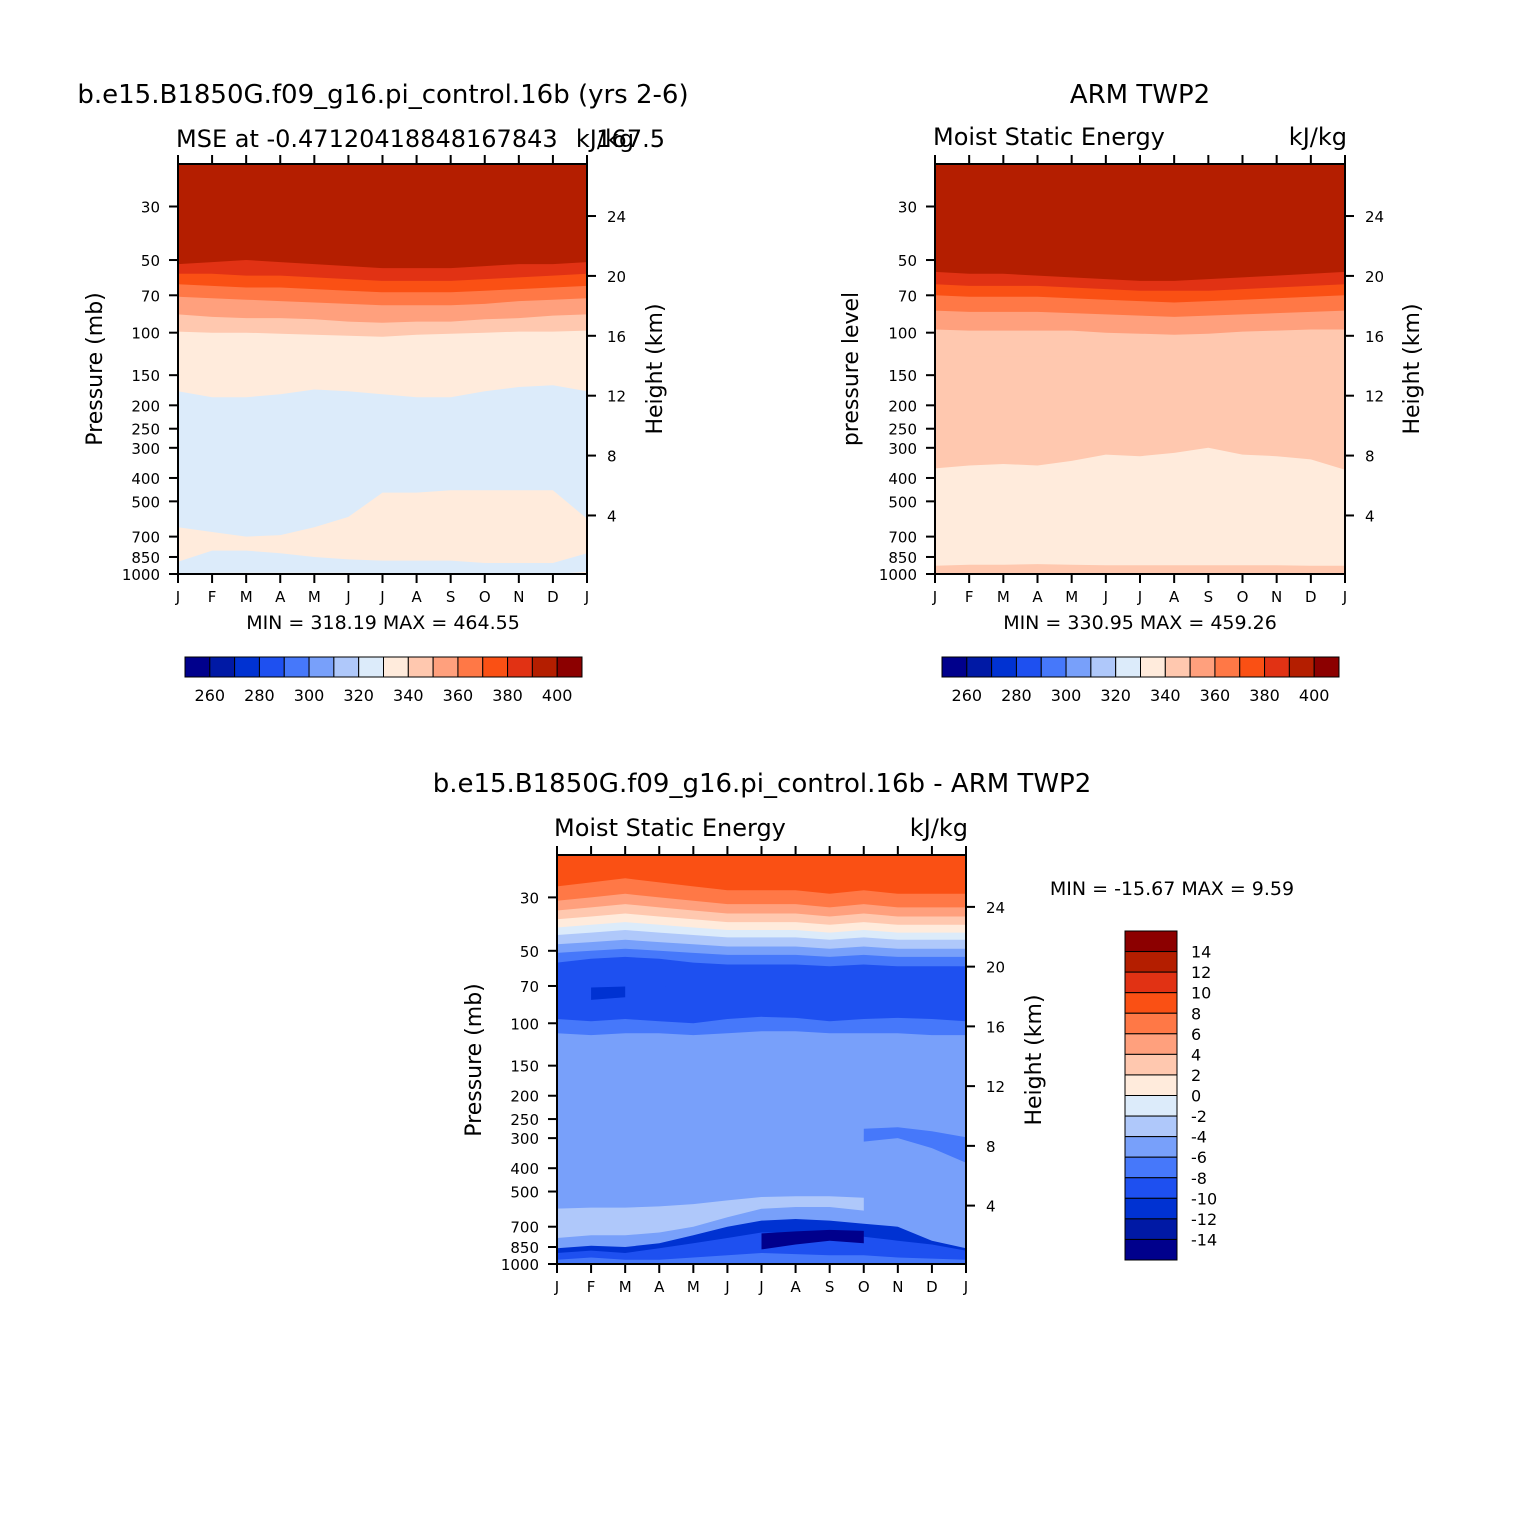 The height and width of the screenshot is (1524, 1524). I want to click on y-axis-label: Pressure (mb), so click(474, 1060).